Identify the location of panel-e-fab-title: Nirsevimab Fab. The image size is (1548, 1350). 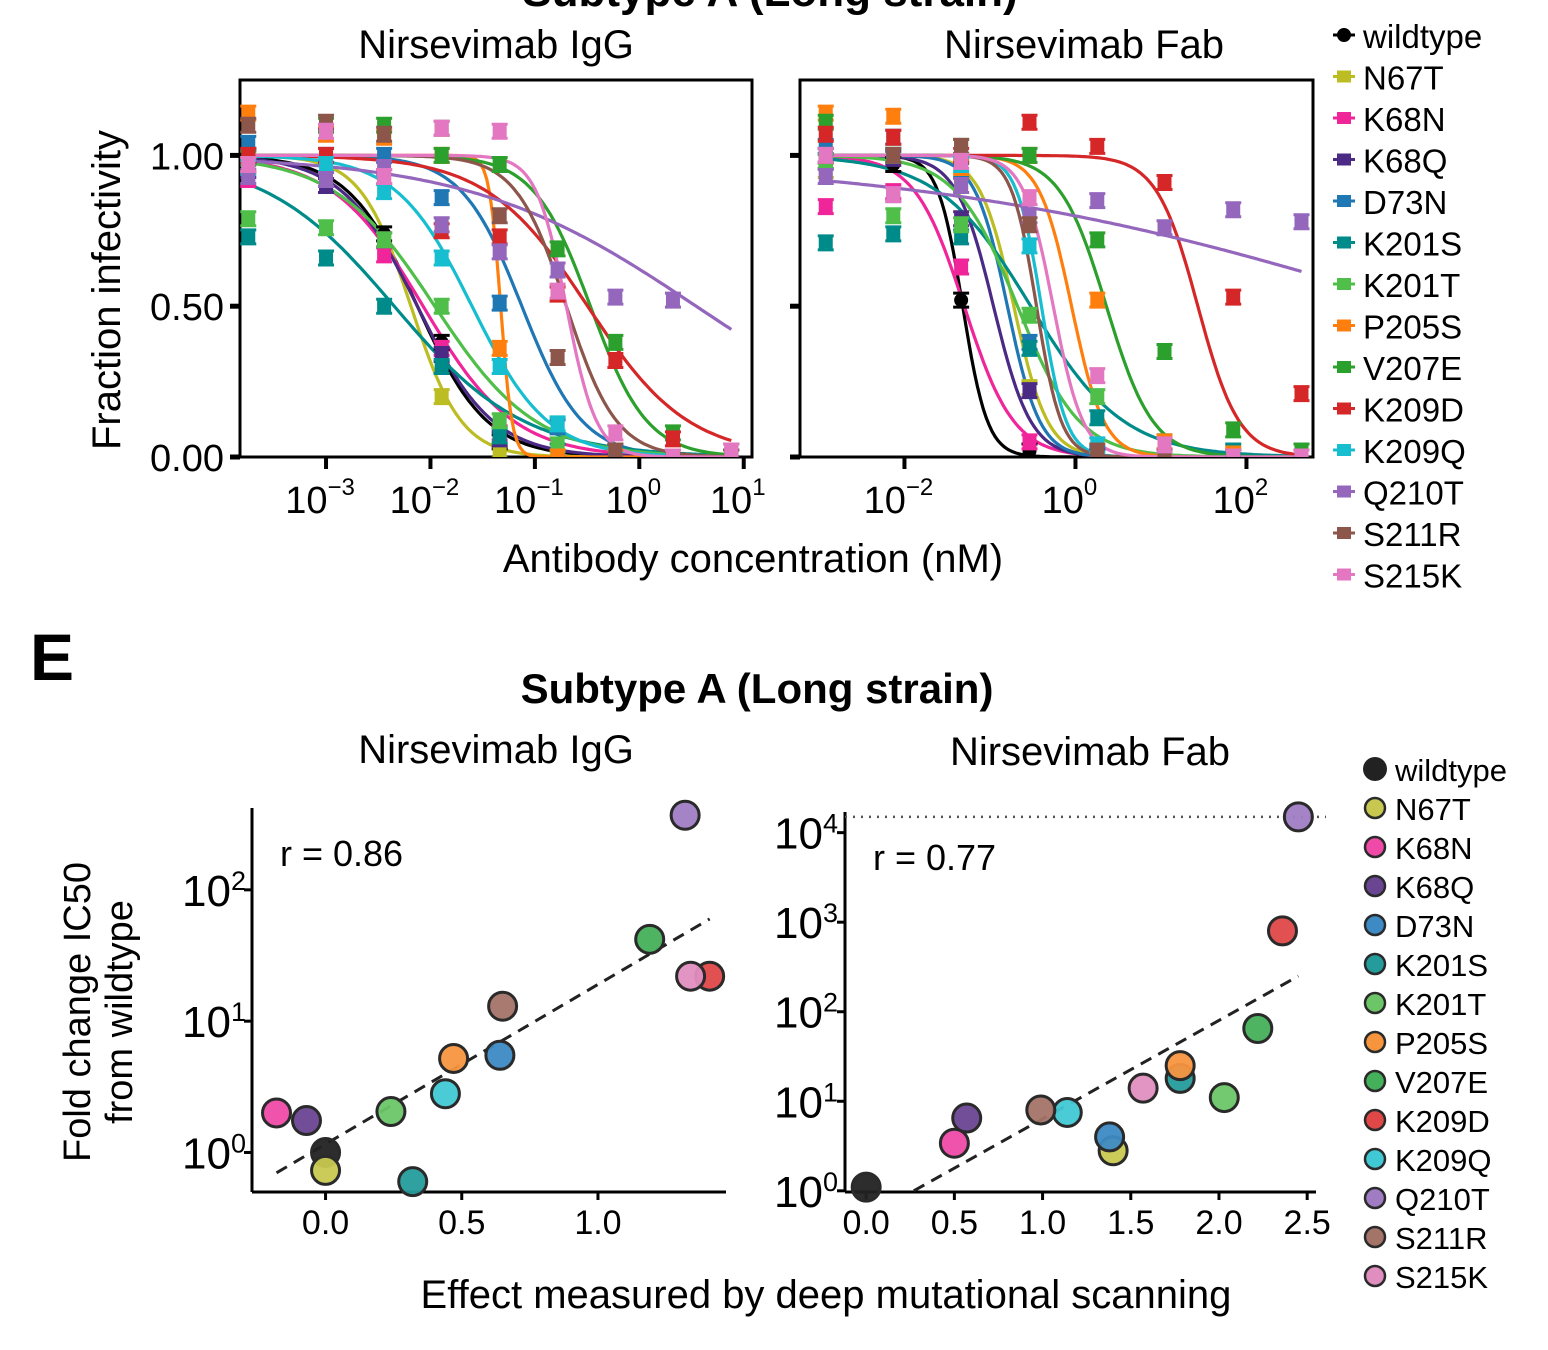
(1090, 752).